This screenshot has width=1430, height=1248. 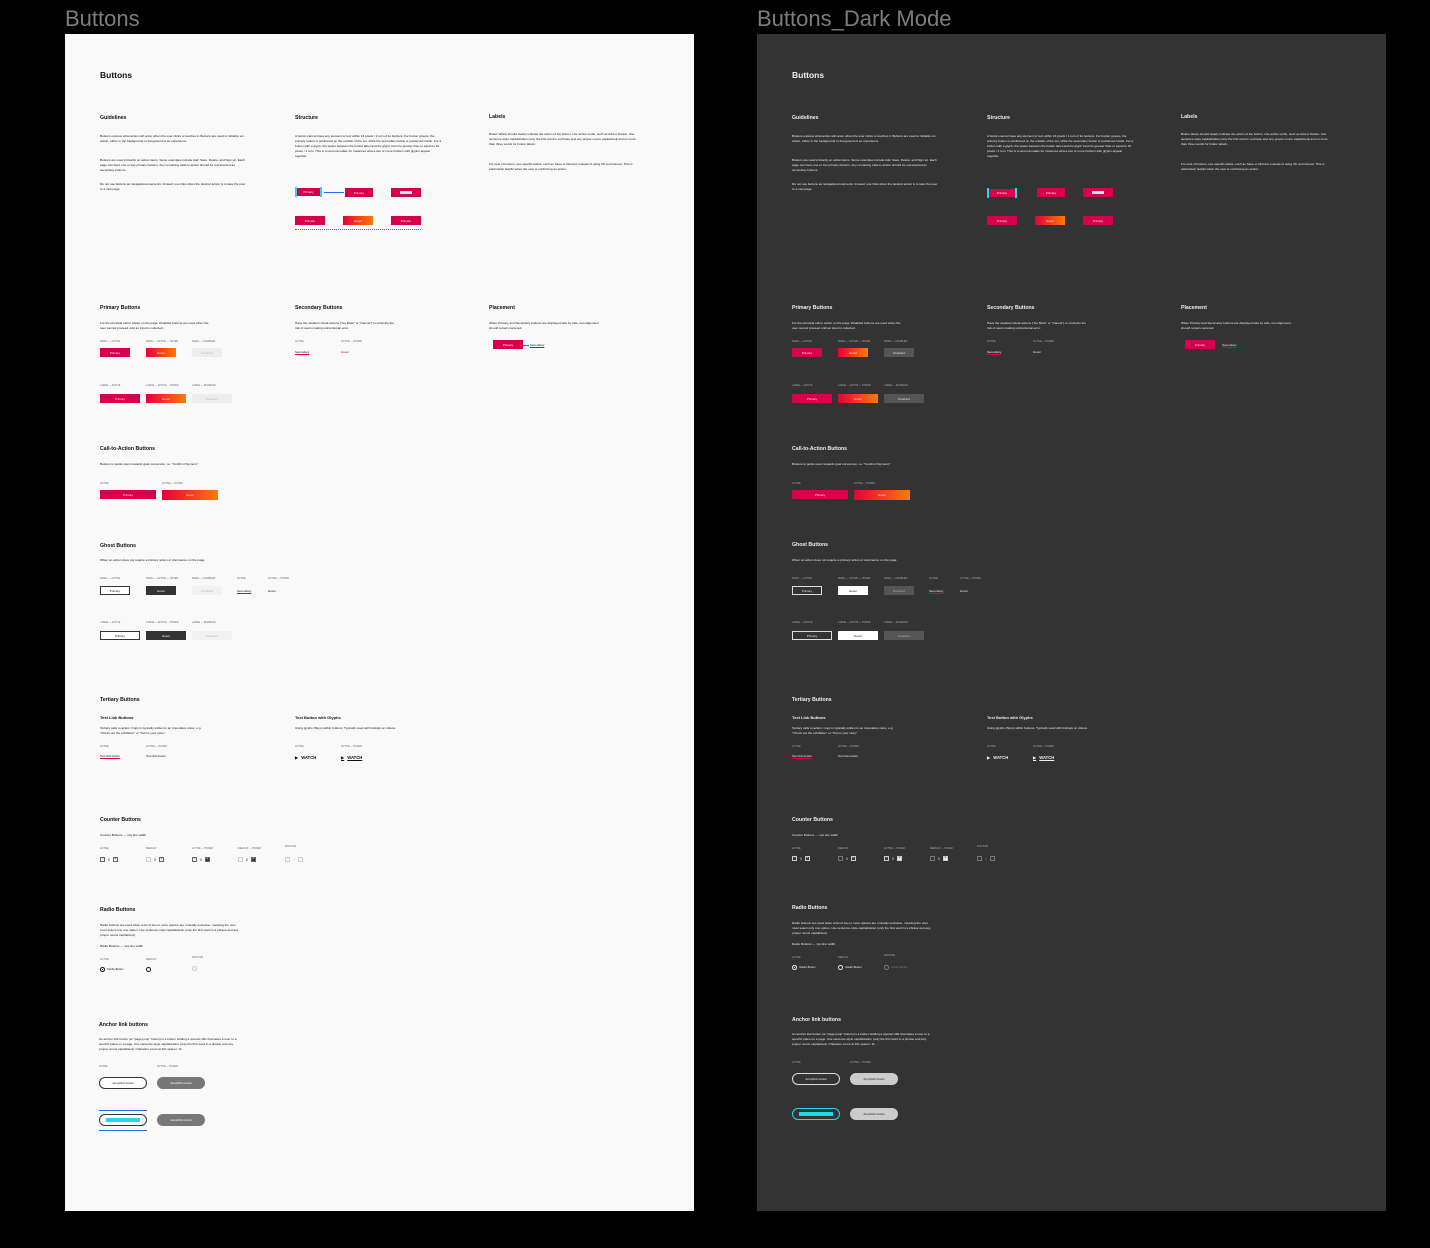 I want to click on radio-default: Radio Button, so click(x=850, y=967).